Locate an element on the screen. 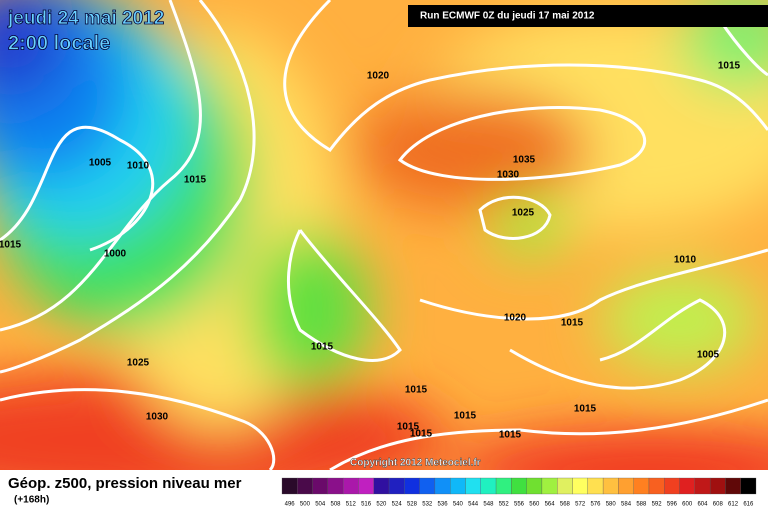 This screenshot has height=517, width=768. colorbar-label: 596 is located at coordinates (672, 505).